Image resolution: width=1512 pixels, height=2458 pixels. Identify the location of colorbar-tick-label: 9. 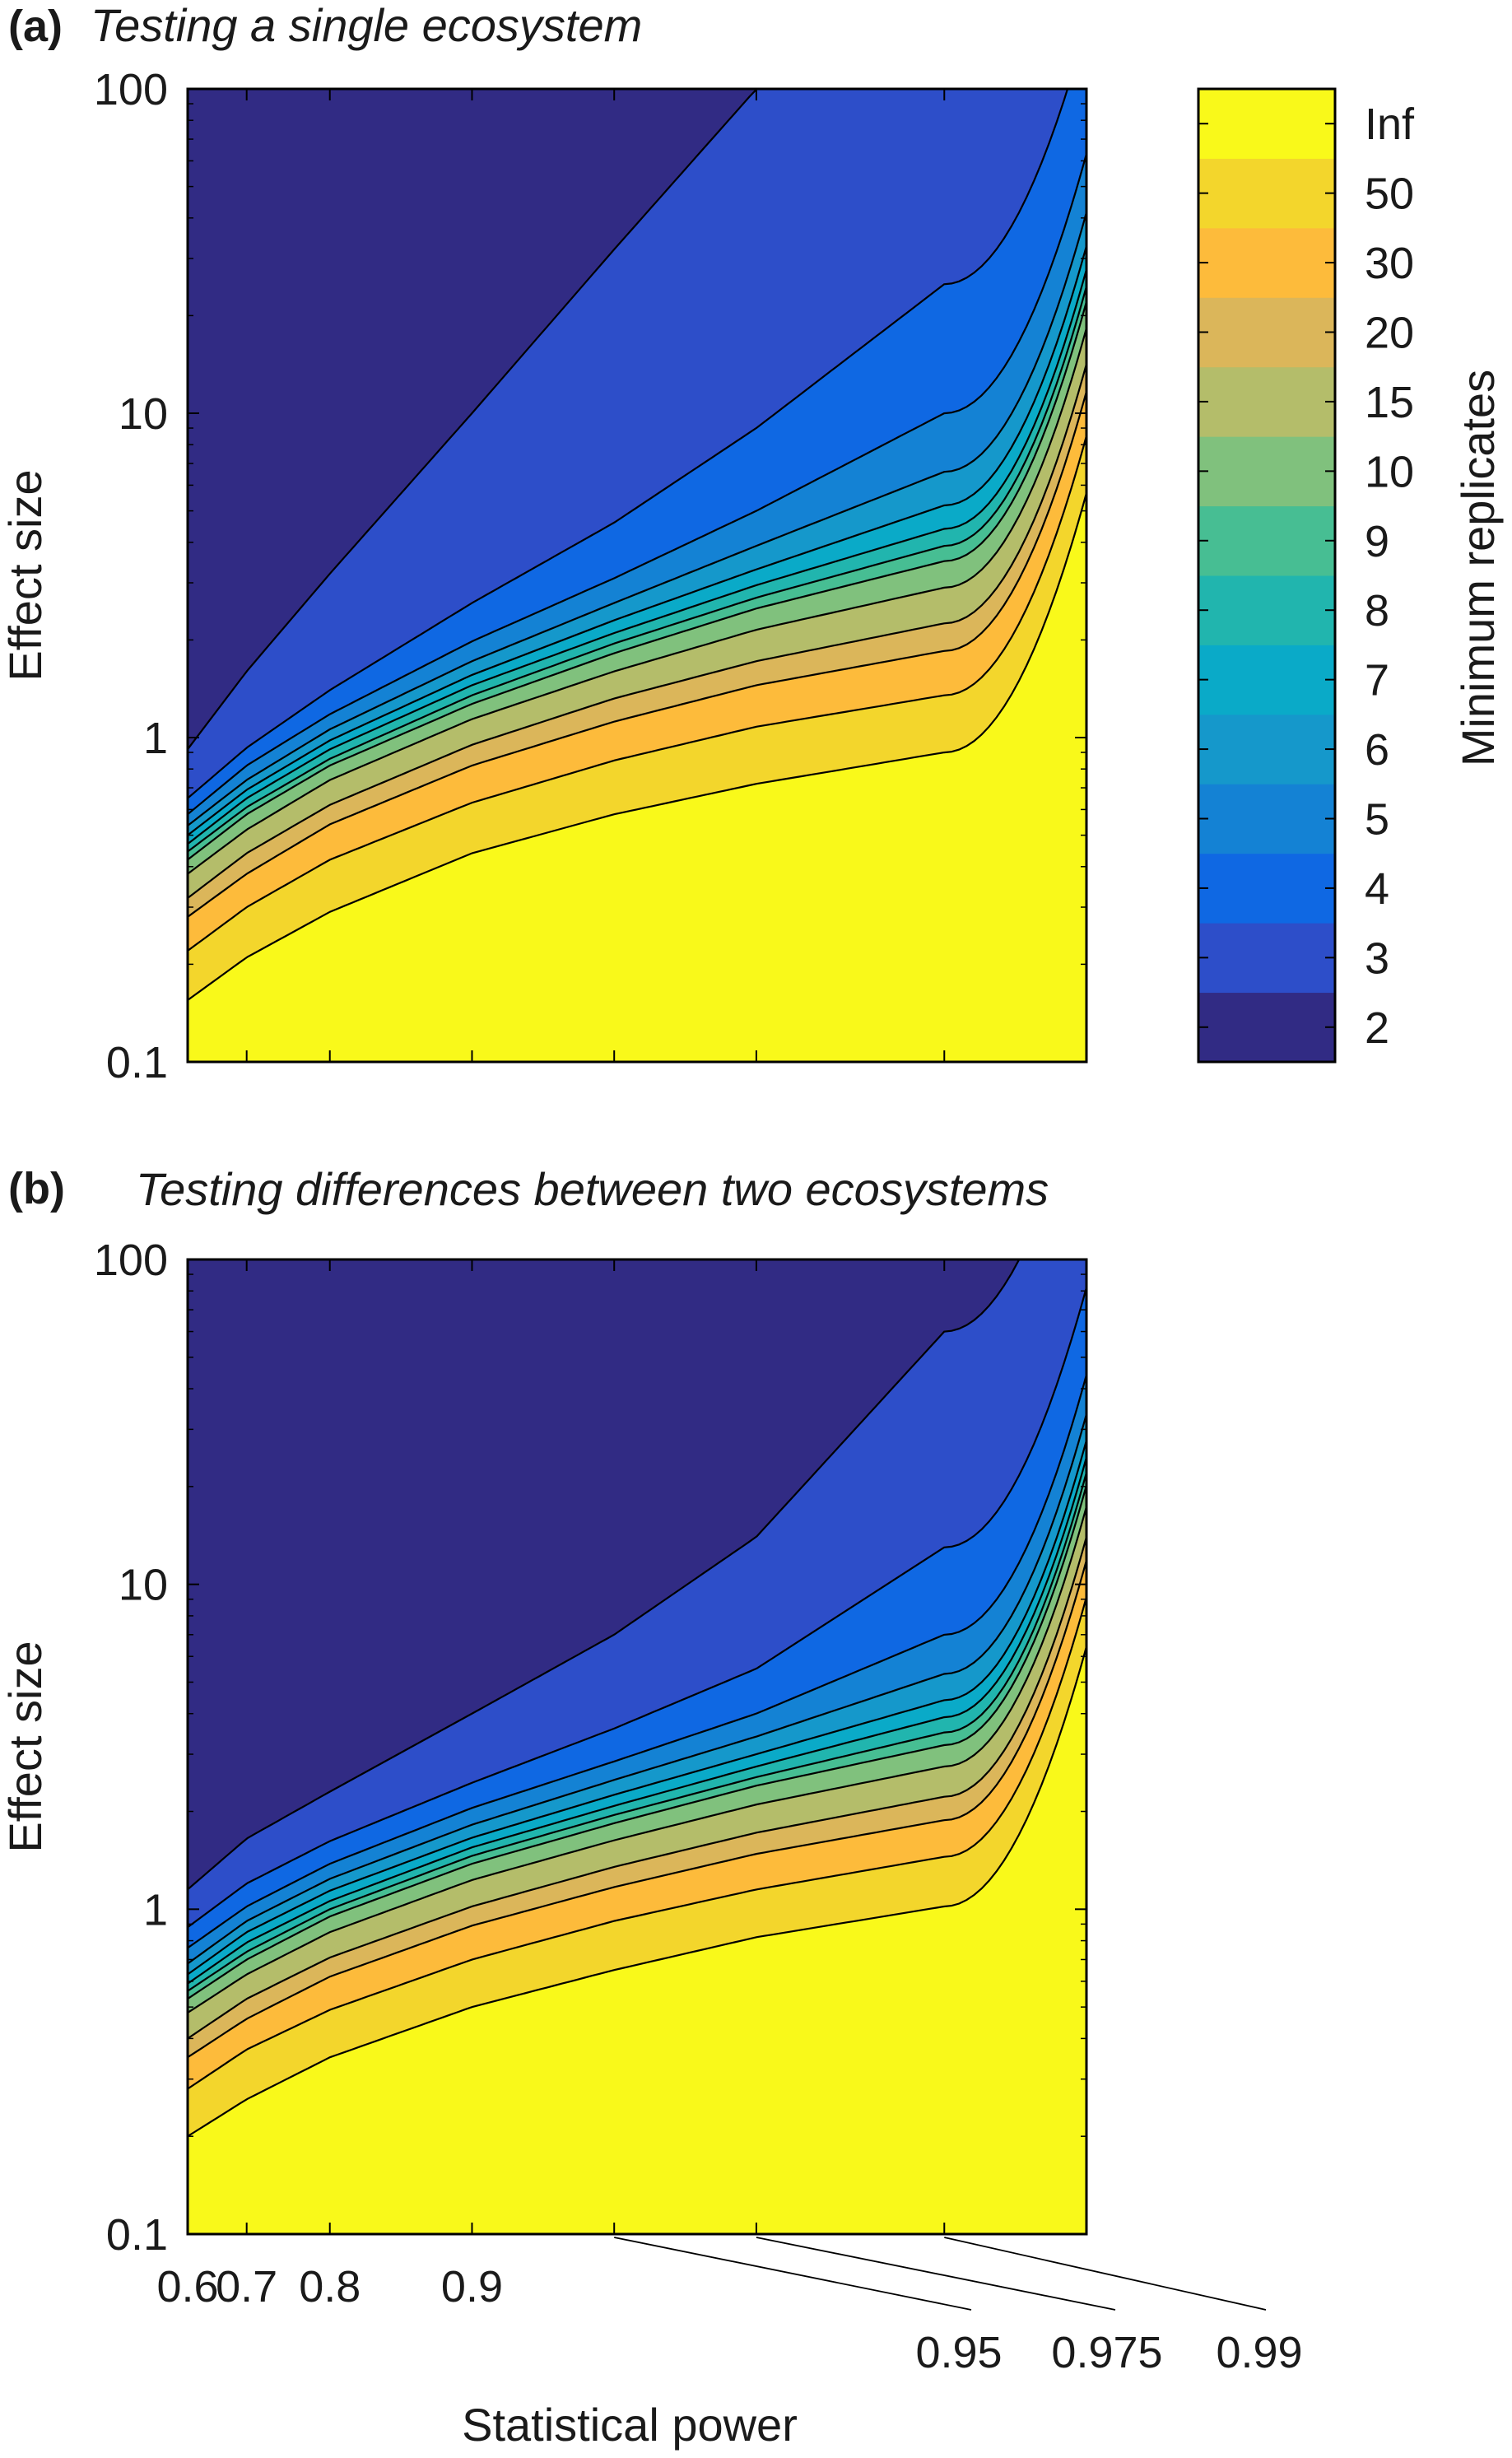
(1377, 541).